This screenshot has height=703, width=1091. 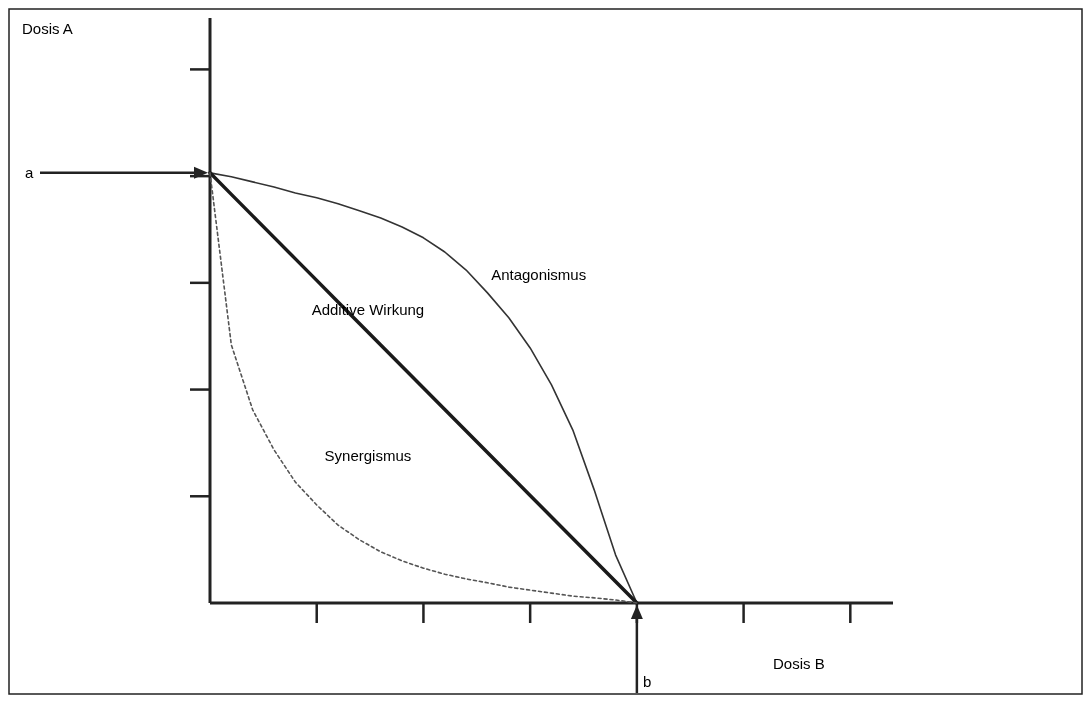 What do you see at coordinates (47, 28) in the screenshot?
I see `text: Dosis A` at bounding box center [47, 28].